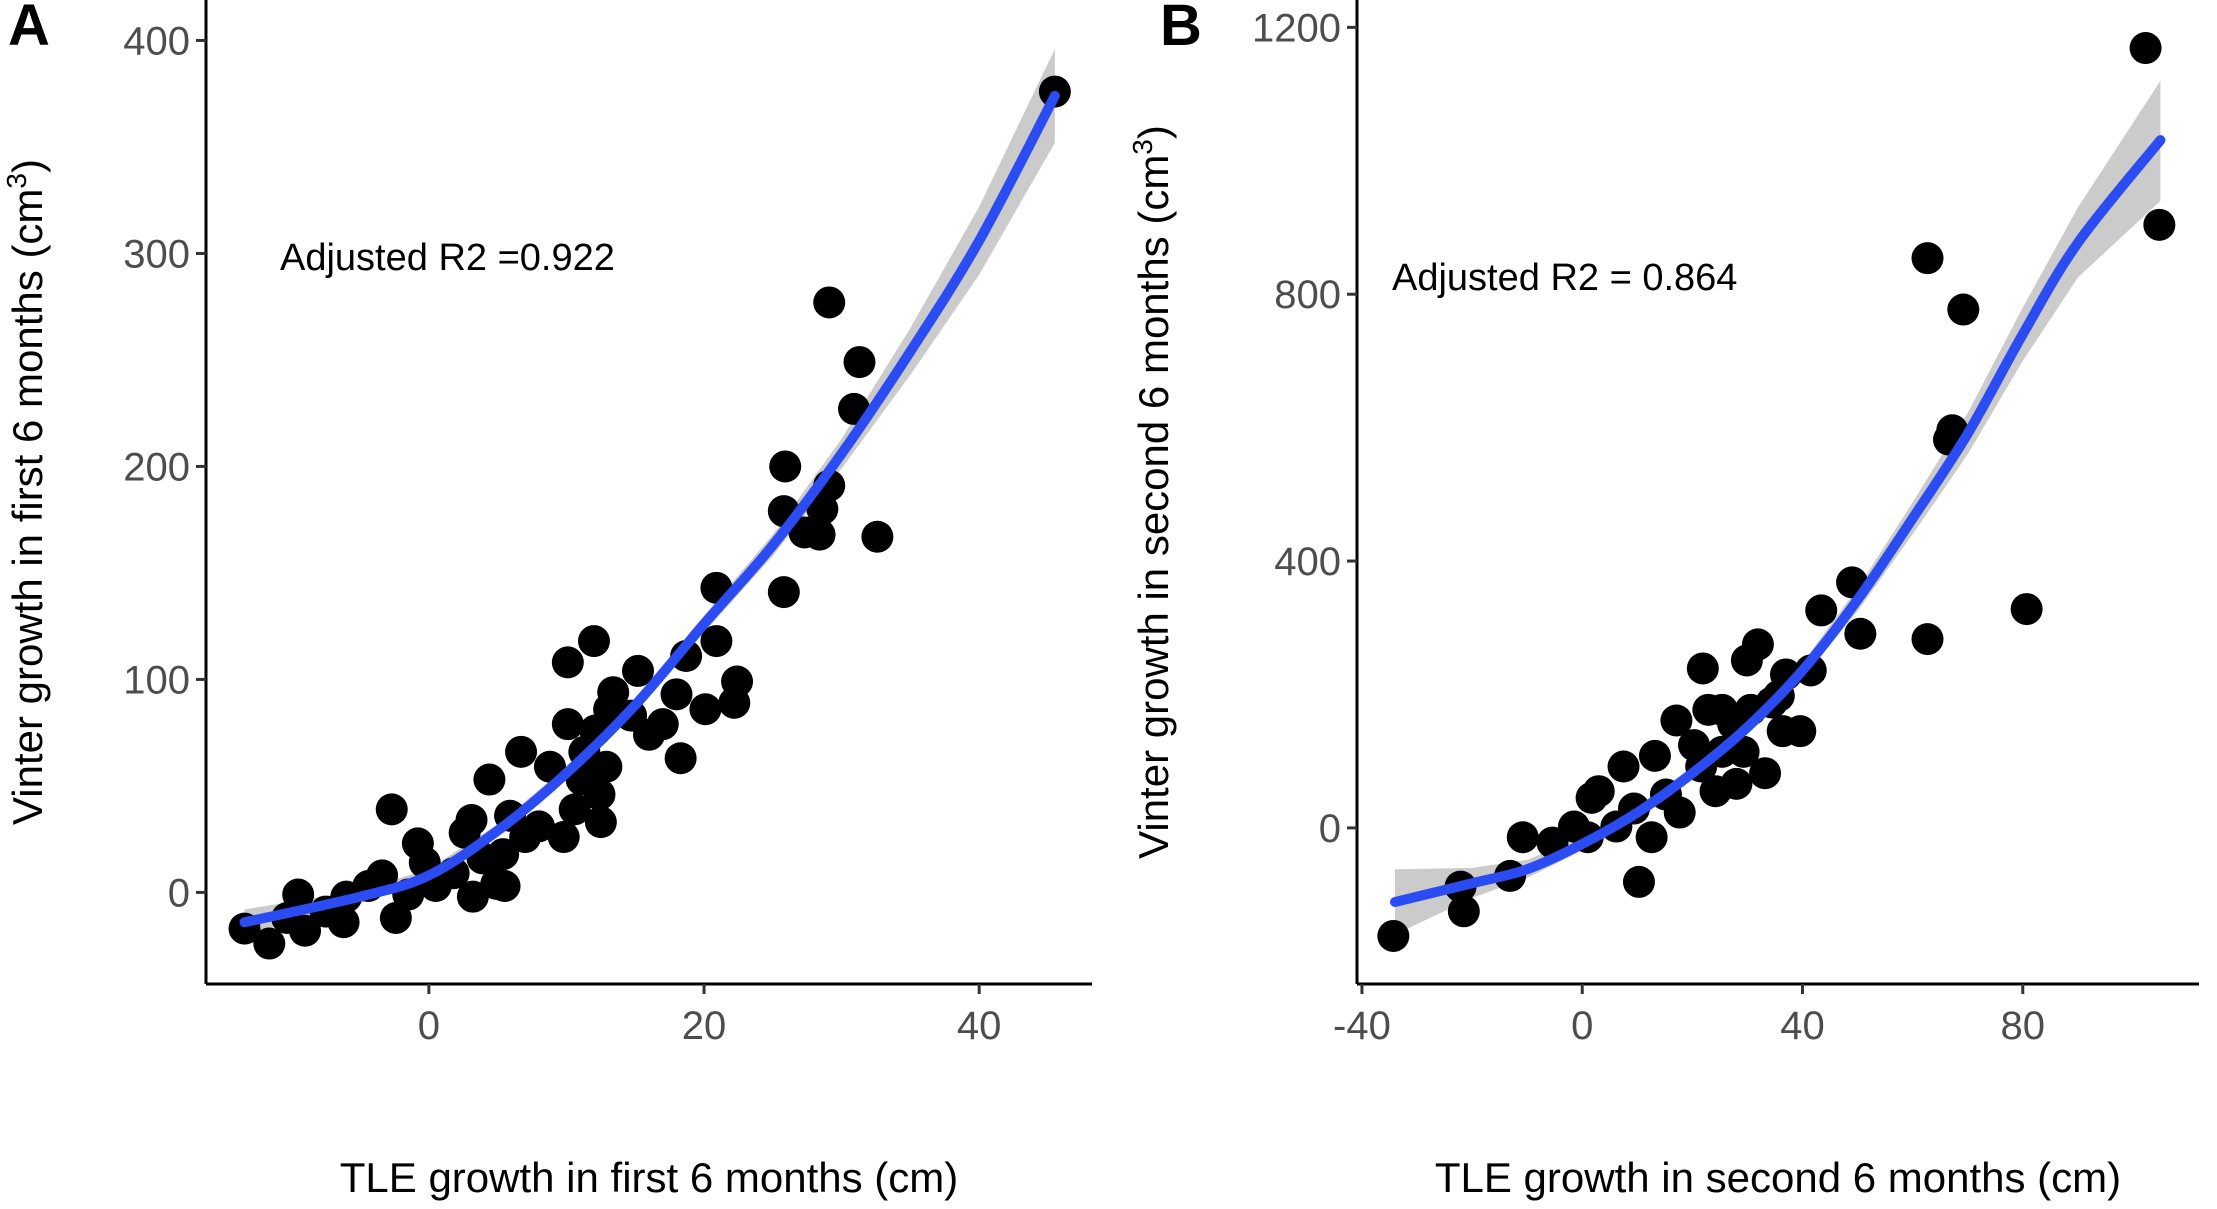 The image size is (2217, 1209). What do you see at coordinates (156, 467) in the screenshot?
I see `y-tick-label: 200` at bounding box center [156, 467].